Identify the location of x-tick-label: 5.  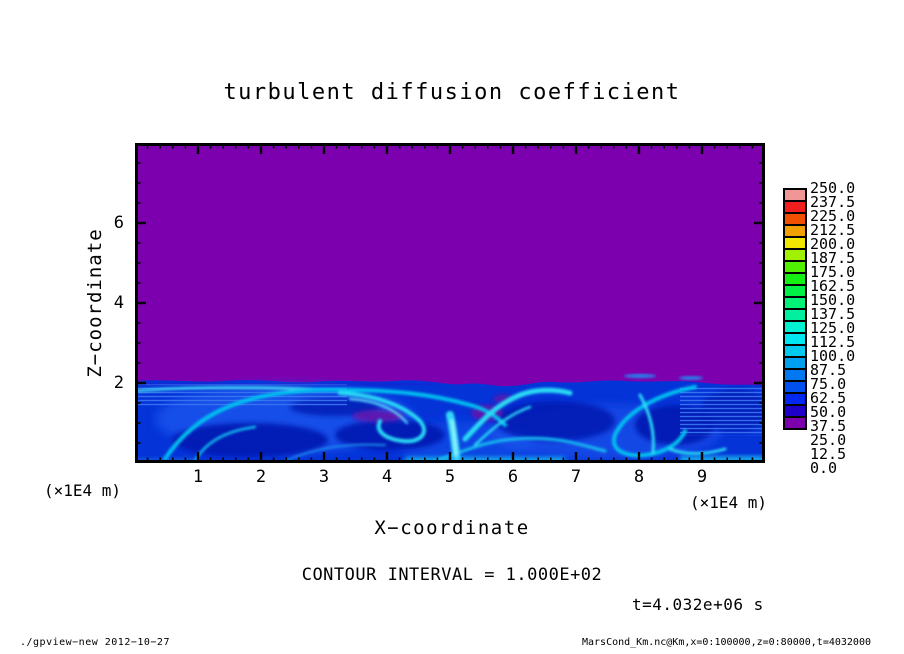
(450, 477).